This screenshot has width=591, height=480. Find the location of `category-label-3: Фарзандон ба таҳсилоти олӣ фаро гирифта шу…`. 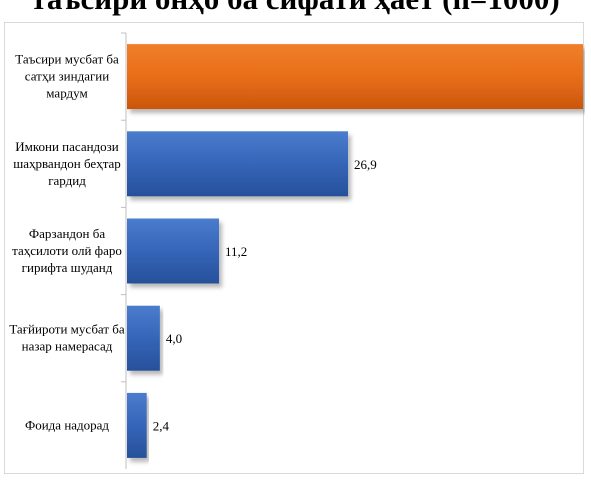

category-label-3: Фарзандон ба таҳсилоти олӣ фаро гирифта шу… is located at coordinates (67, 250).